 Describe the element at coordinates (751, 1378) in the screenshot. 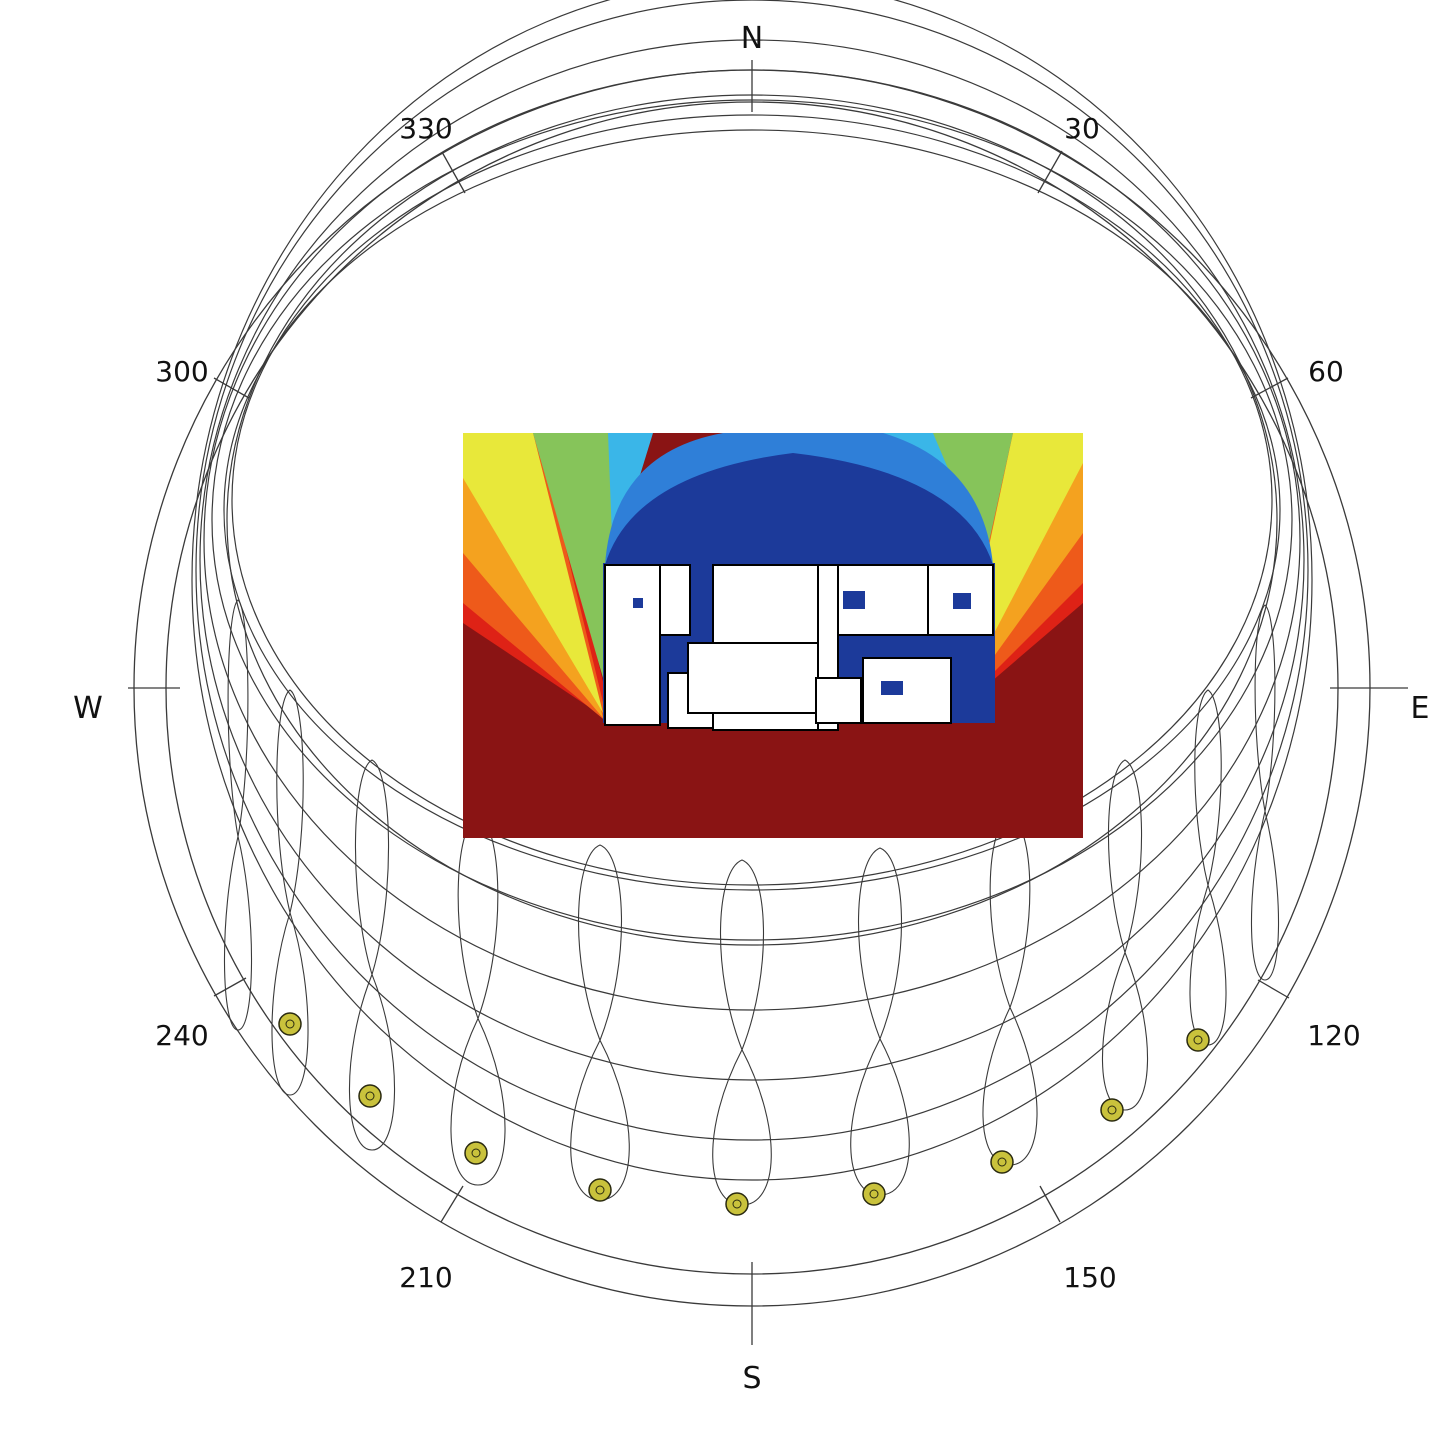

I see `label-south: S` at that location.